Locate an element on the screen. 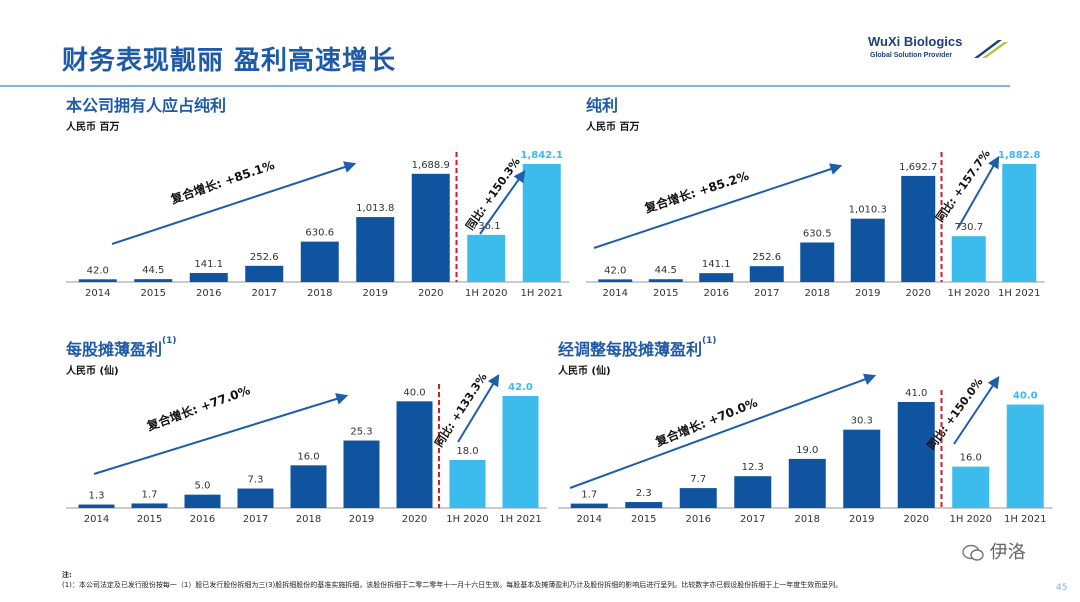 The image size is (1080, 602). chart-title-text: 经调整每股摊薄盈利 is located at coordinates (630, 349).